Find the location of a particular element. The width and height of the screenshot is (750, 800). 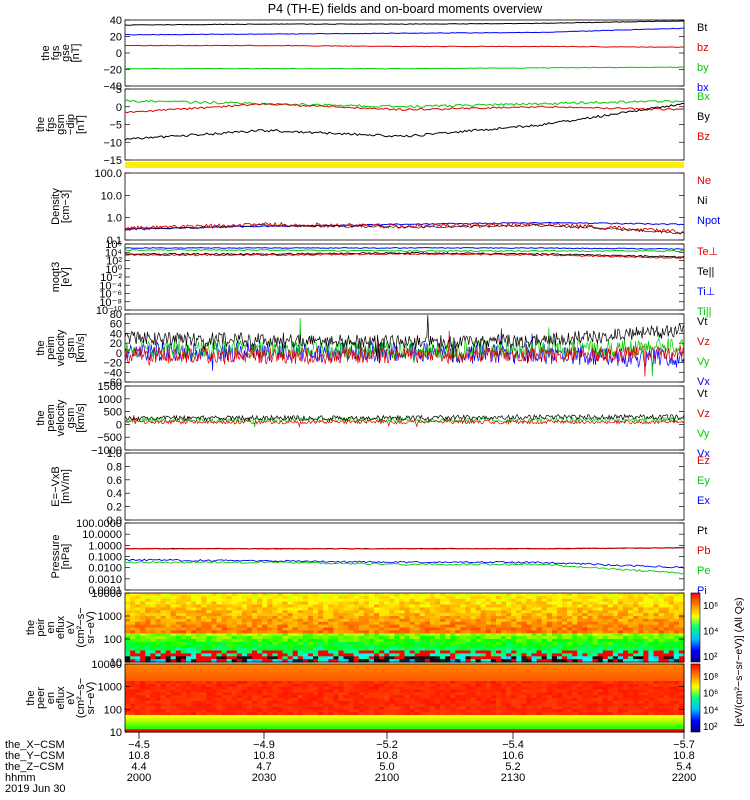

y-tick-label: 0.0100 is located at coordinates (105, 569).